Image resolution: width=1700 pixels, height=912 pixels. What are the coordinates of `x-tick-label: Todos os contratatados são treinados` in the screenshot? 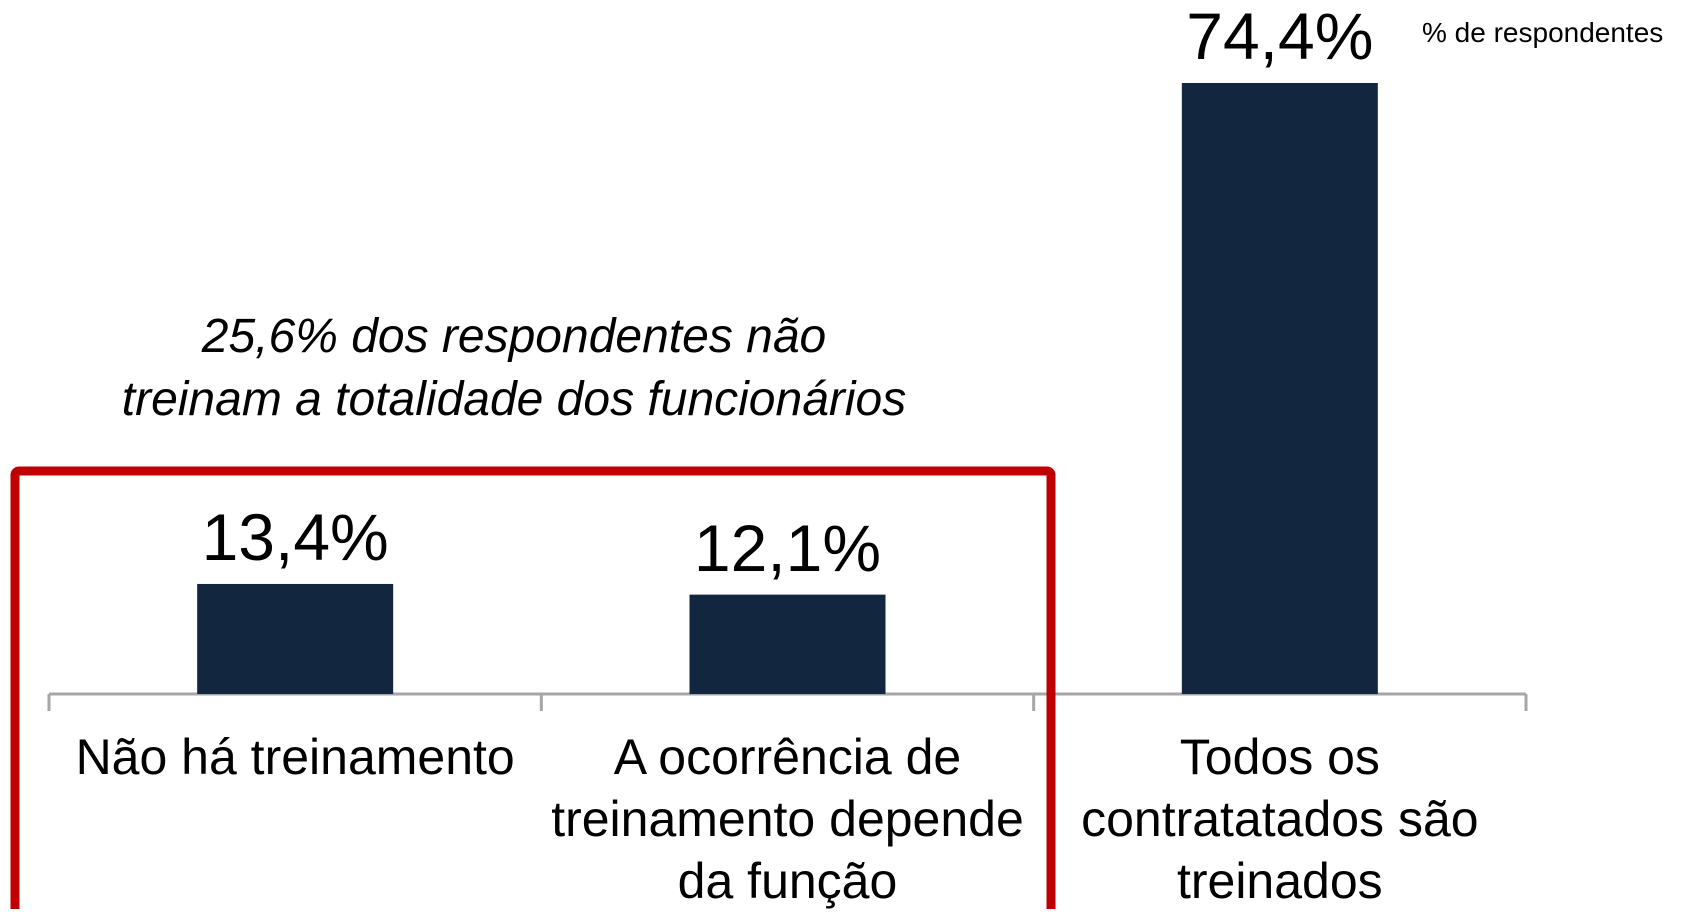 It's located at (1280, 819).